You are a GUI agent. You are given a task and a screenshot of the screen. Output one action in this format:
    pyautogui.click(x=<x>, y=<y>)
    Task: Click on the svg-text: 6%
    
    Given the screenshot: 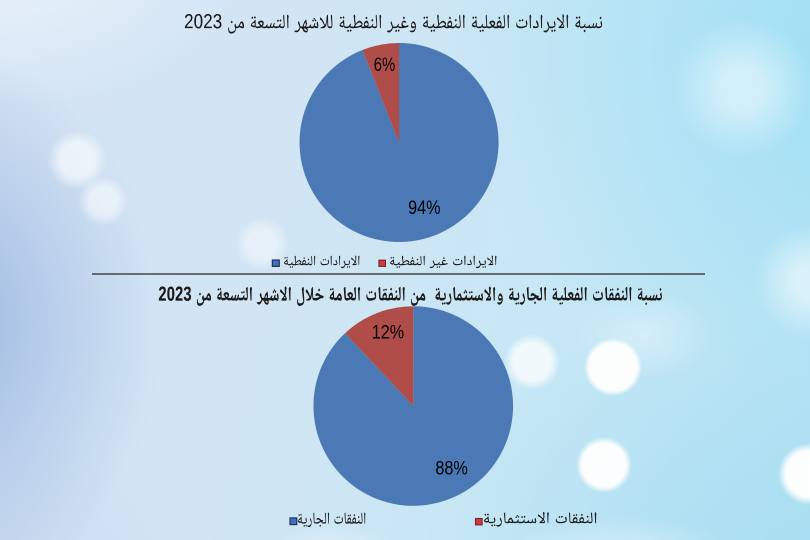 What is the action you would take?
    pyautogui.click(x=385, y=65)
    